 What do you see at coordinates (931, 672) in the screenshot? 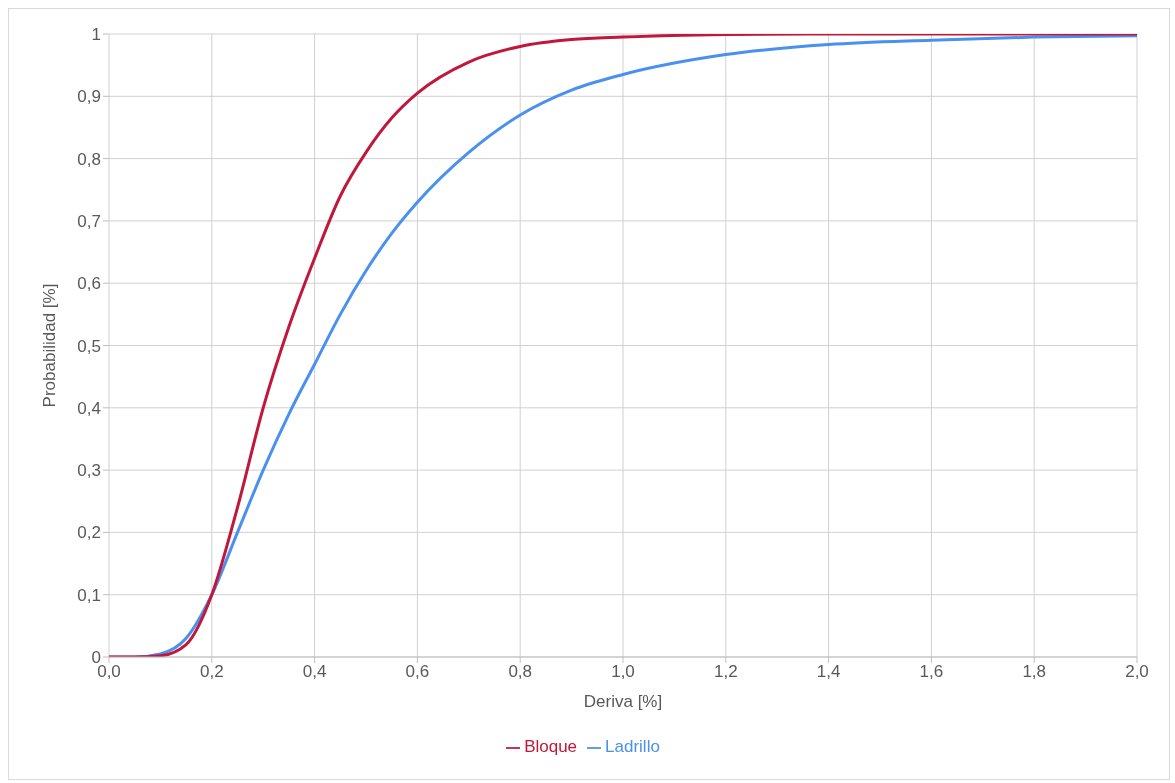
I see `x-tick-label: 1,6` at bounding box center [931, 672].